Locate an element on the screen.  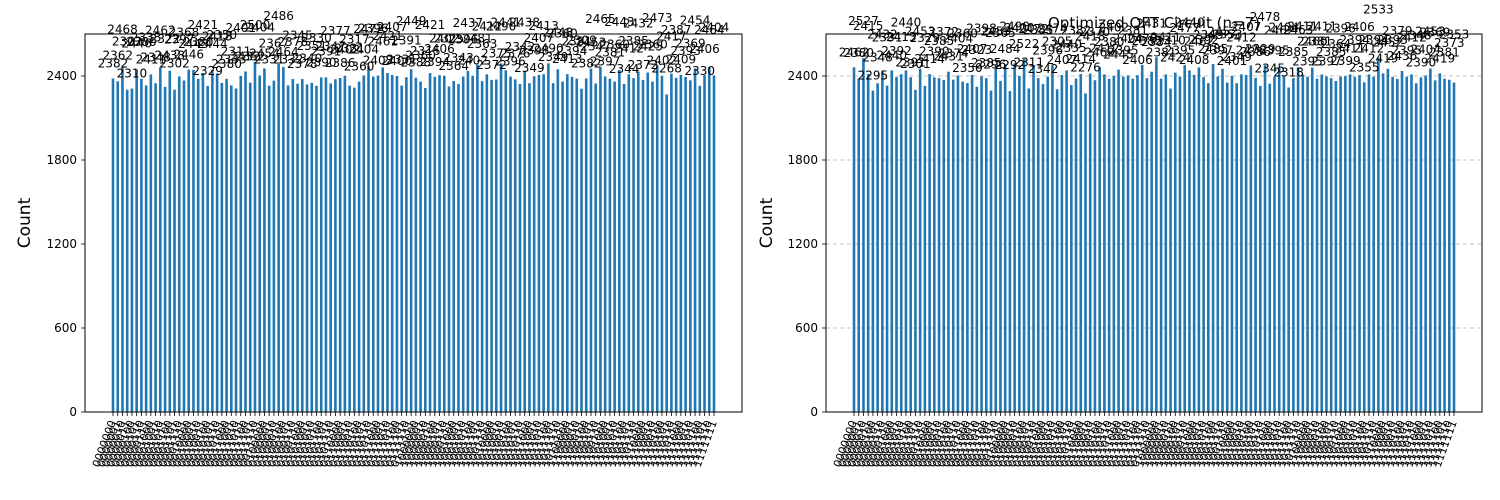
bar-value-label: 2310 is located at coordinates (132, 74).